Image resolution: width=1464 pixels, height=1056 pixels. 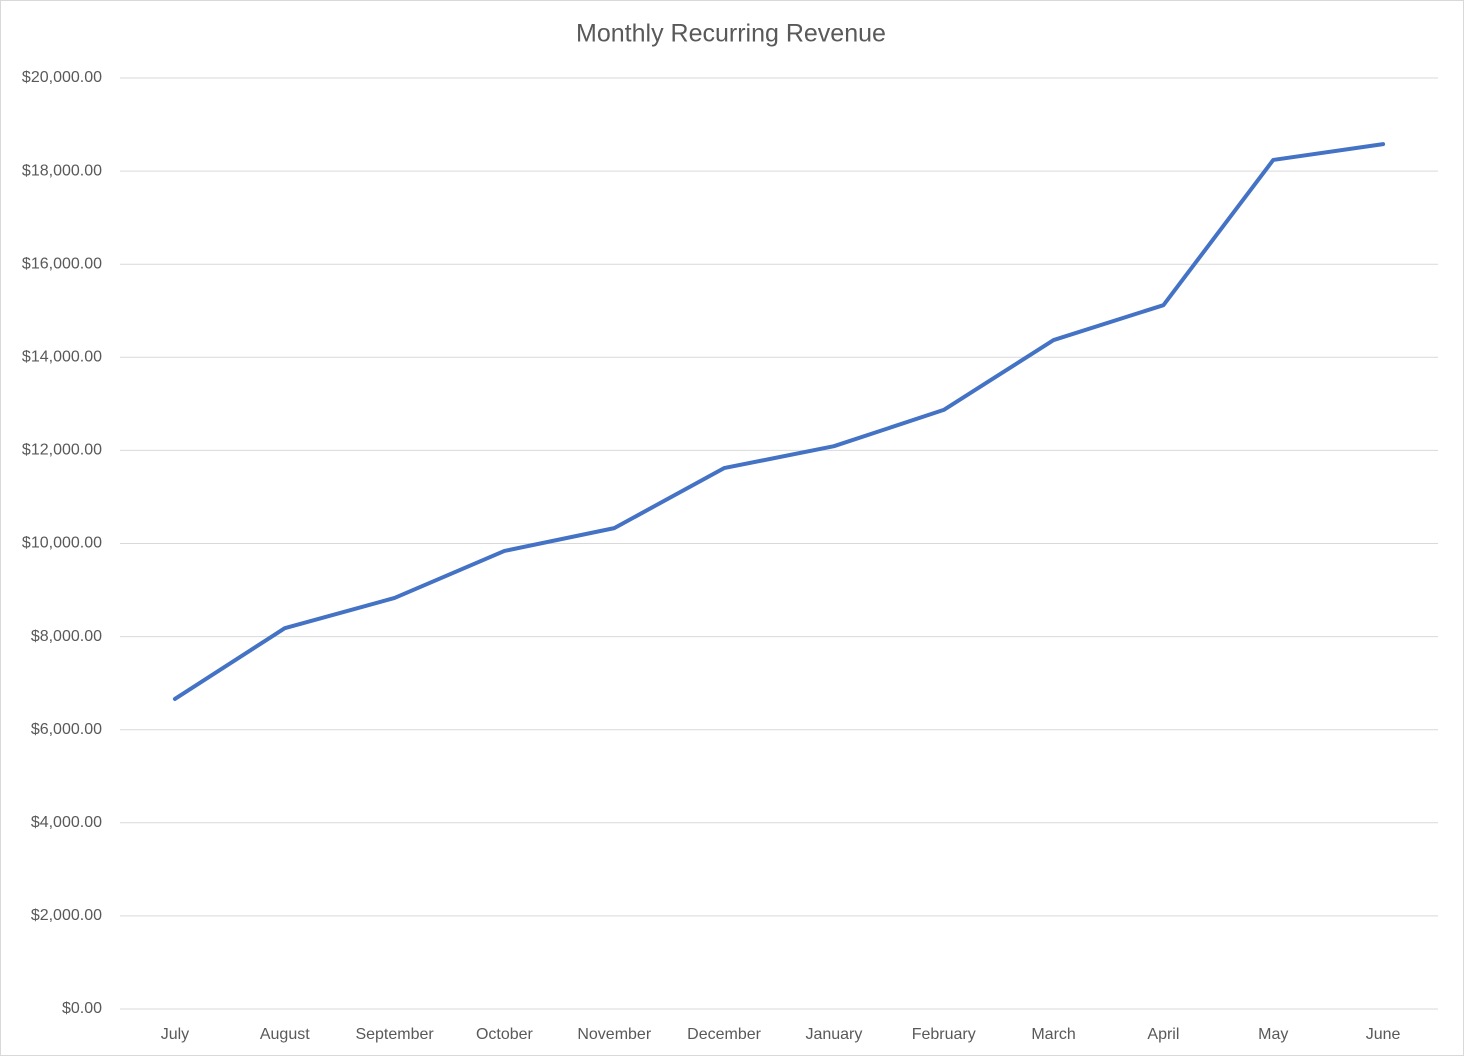 I want to click on y-tick-label: $6,000.00, so click(x=66, y=729).